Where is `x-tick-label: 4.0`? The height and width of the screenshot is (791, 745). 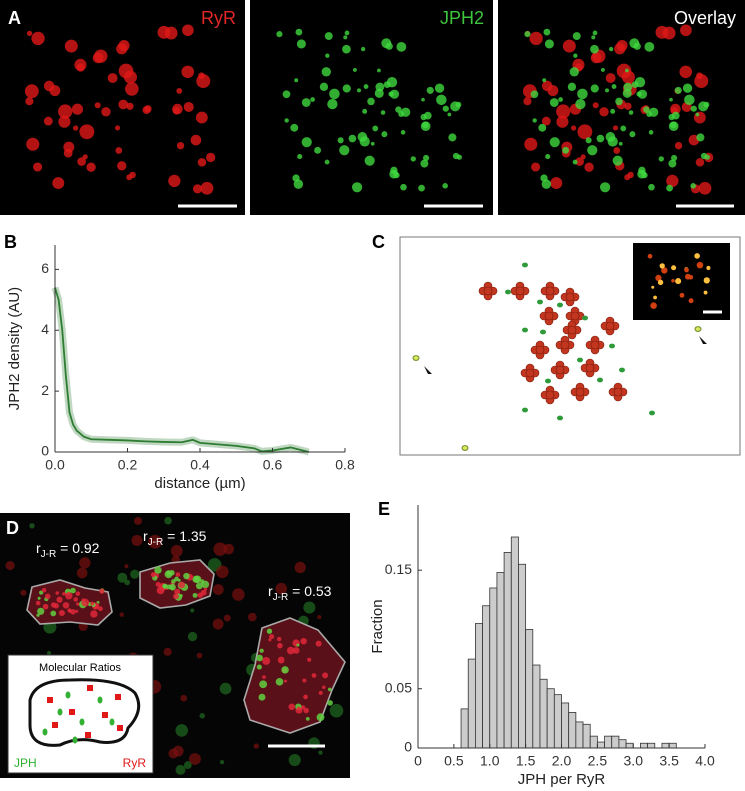
x-tick-label: 4.0 is located at coordinates (705, 761).